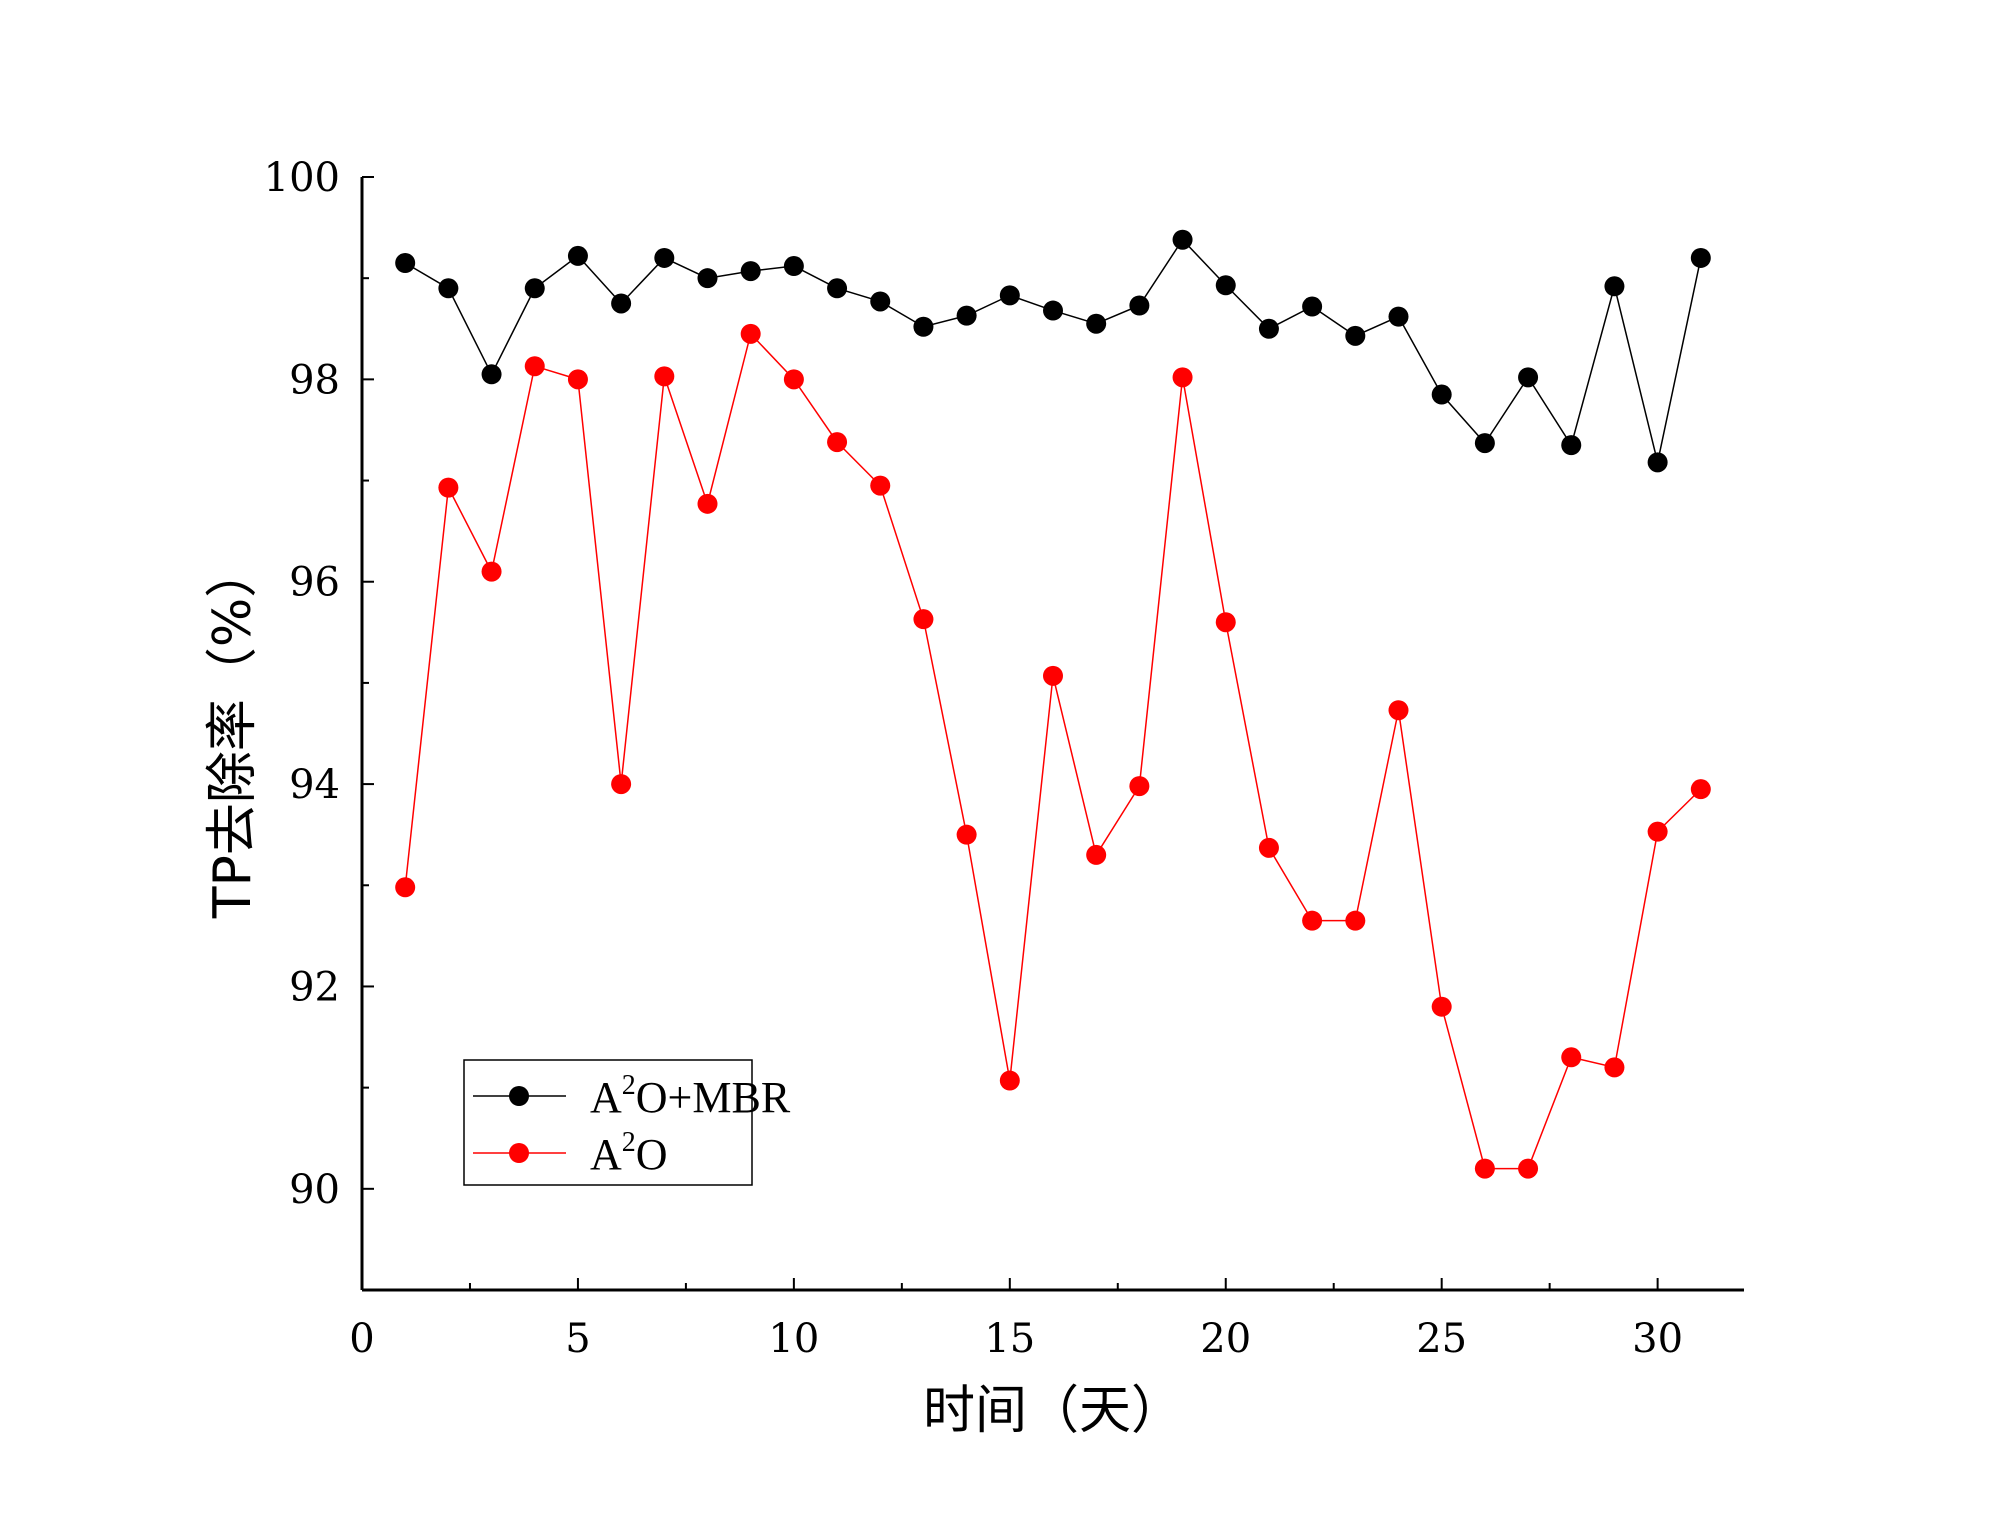  I want to click on x-axis-title: 时间（天）, so click(1053, 1411).